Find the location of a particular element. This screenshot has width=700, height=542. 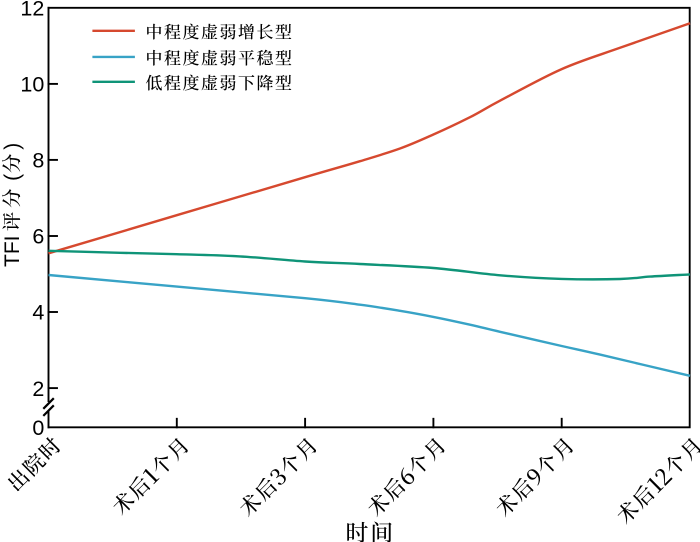

svg-text: 0 is located at coordinates (38, 428).